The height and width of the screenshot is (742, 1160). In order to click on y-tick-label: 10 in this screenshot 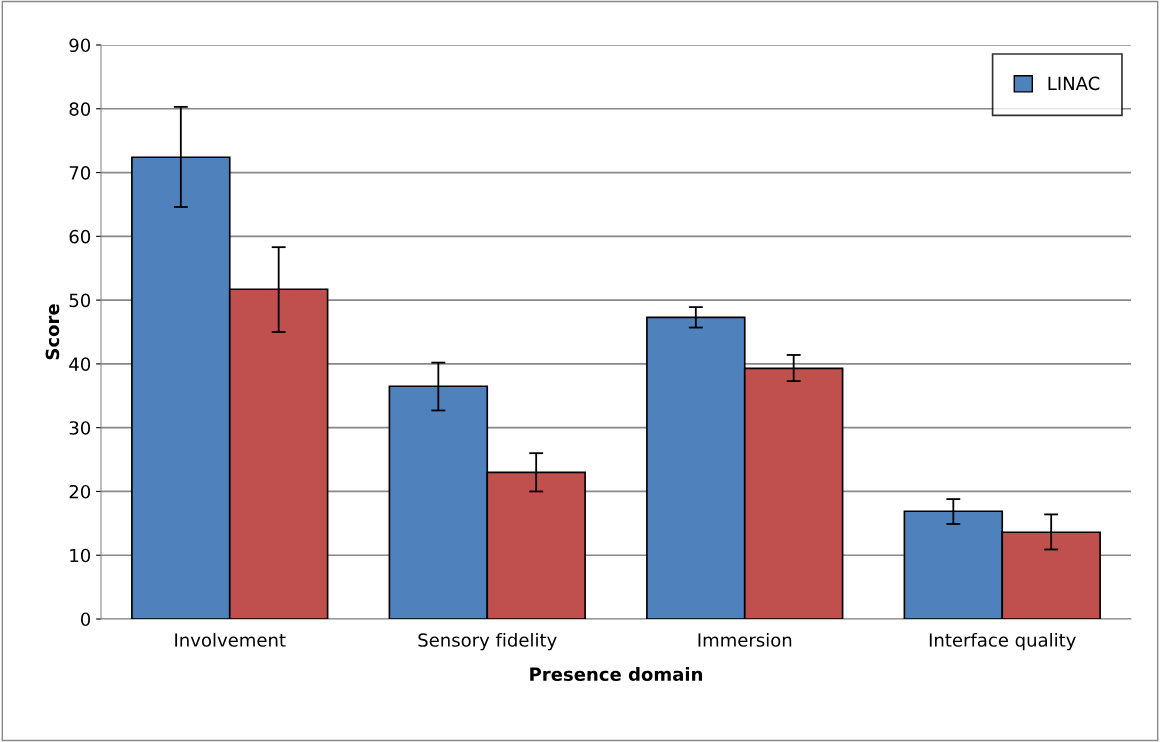, I will do `click(80, 555)`.